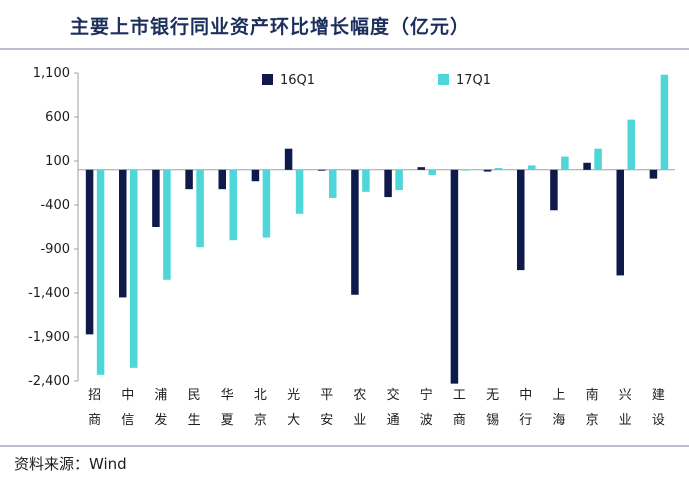 The image size is (689, 492). I want to click on x-category-label: 大, so click(293, 420).